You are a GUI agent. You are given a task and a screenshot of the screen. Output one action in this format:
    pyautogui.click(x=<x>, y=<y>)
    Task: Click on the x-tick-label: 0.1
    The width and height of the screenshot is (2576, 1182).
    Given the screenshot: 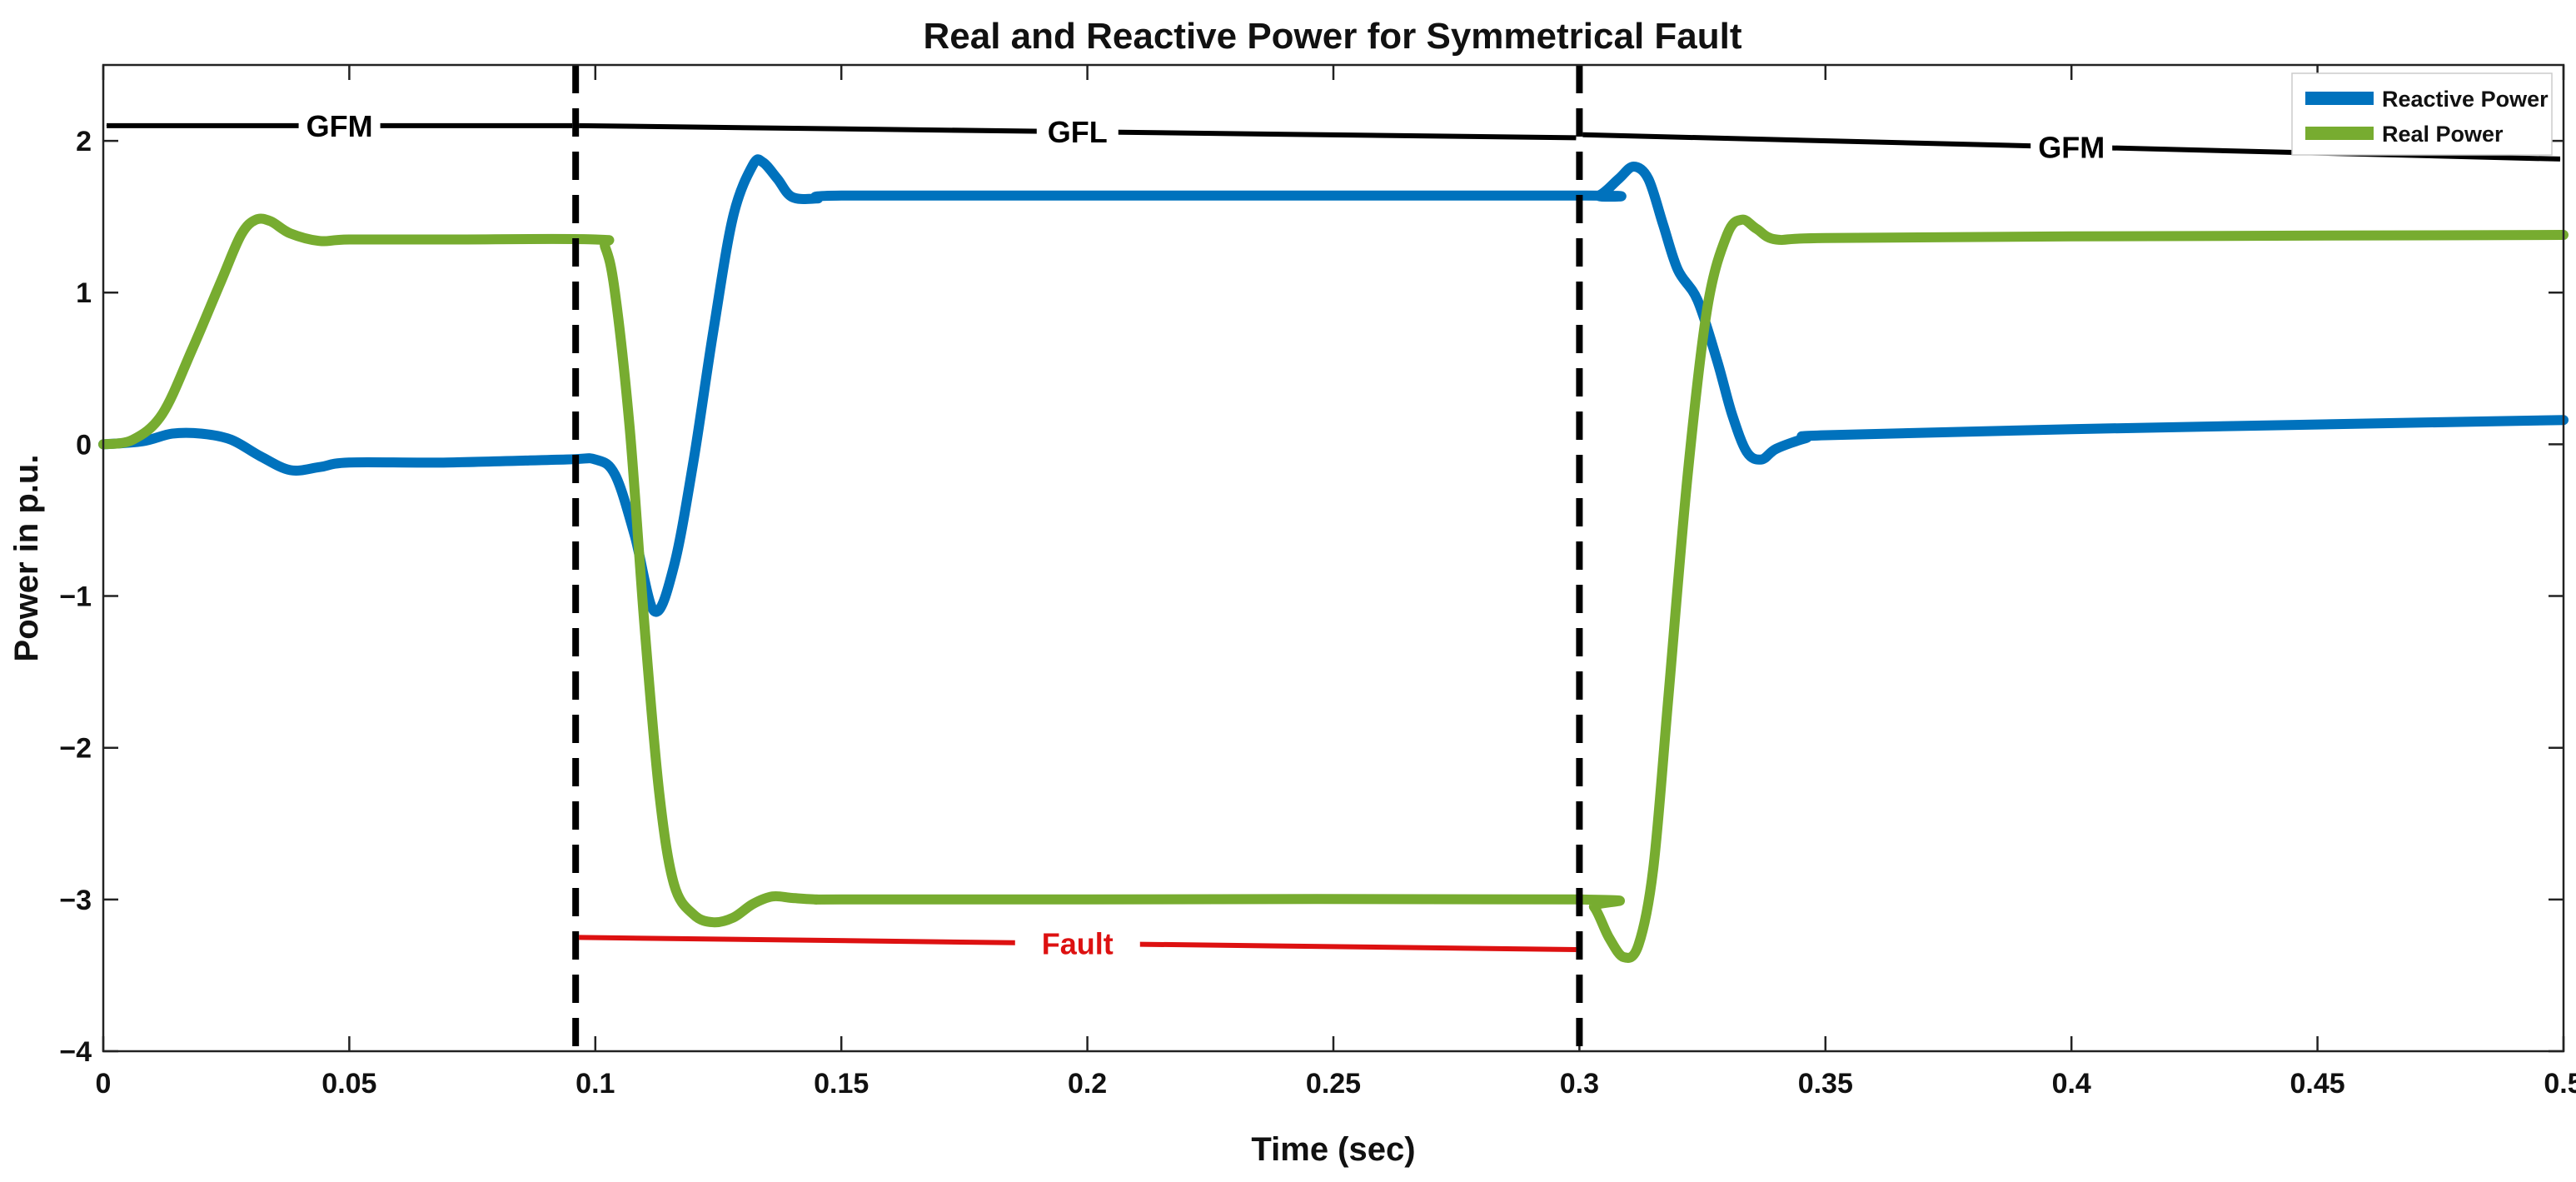 What is the action you would take?
    pyautogui.click(x=595, y=1084)
    